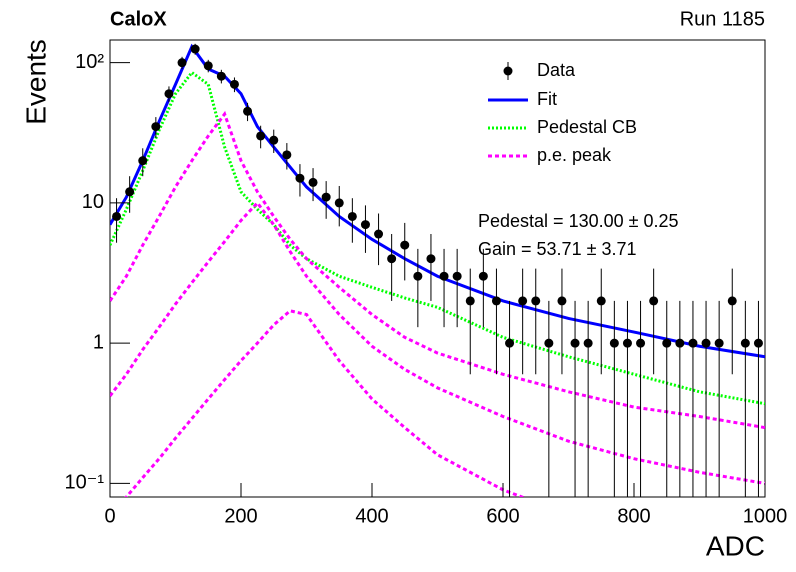 Image resolution: width=796 pixels, height=572 pixels. What do you see at coordinates (556, 70) in the screenshot?
I see `legend-label: Data` at bounding box center [556, 70].